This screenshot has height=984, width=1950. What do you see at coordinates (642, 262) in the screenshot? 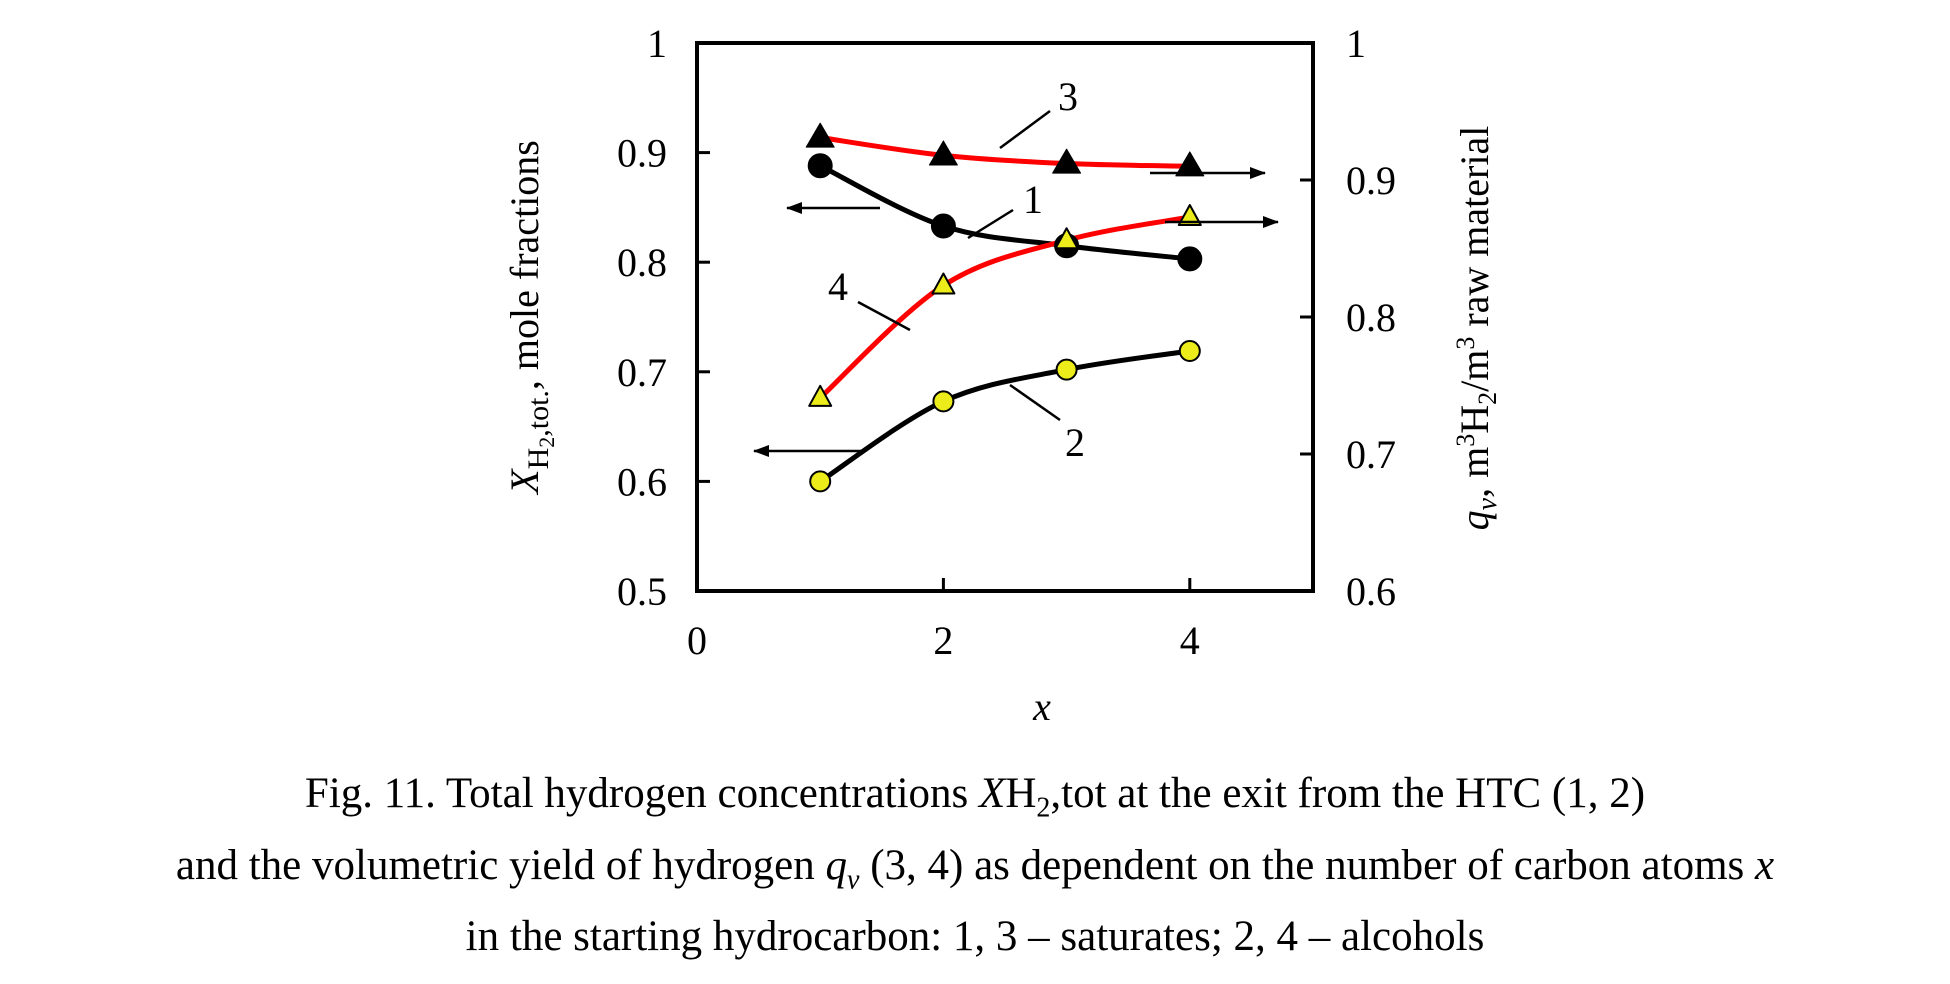
I see `left-tick-label-3: 0.8` at bounding box center [642, 262].